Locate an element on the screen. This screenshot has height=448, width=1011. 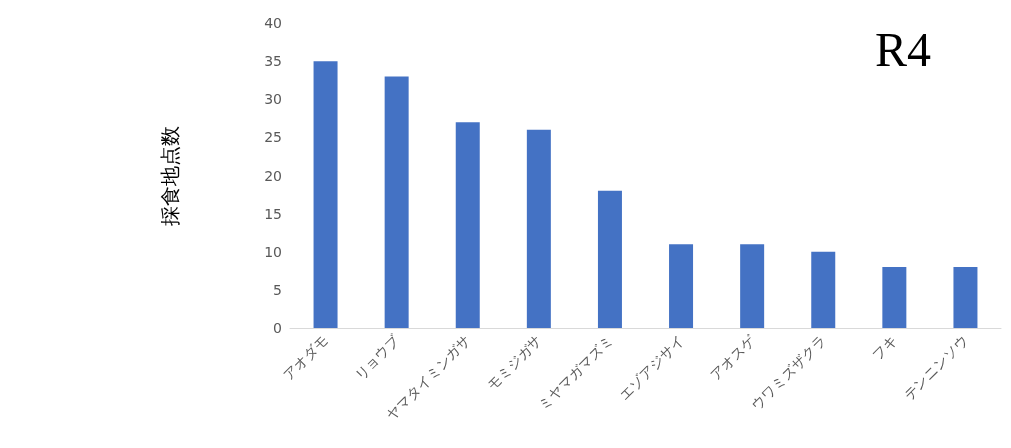
y-tick-label: 0 is located at coordinates (277, 328).